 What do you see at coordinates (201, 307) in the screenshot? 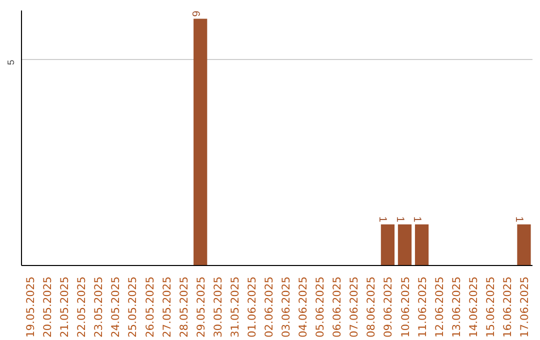
I see `x-tick-label: 29.05.2025` at bounding box center [201, 307].